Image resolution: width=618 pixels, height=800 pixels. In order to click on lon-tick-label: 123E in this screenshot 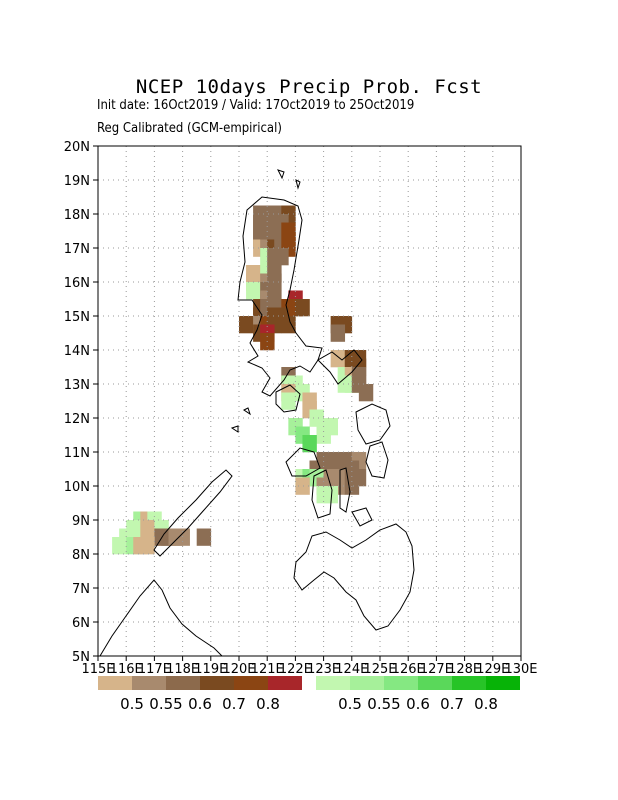, I will do `click(323, 669)`.